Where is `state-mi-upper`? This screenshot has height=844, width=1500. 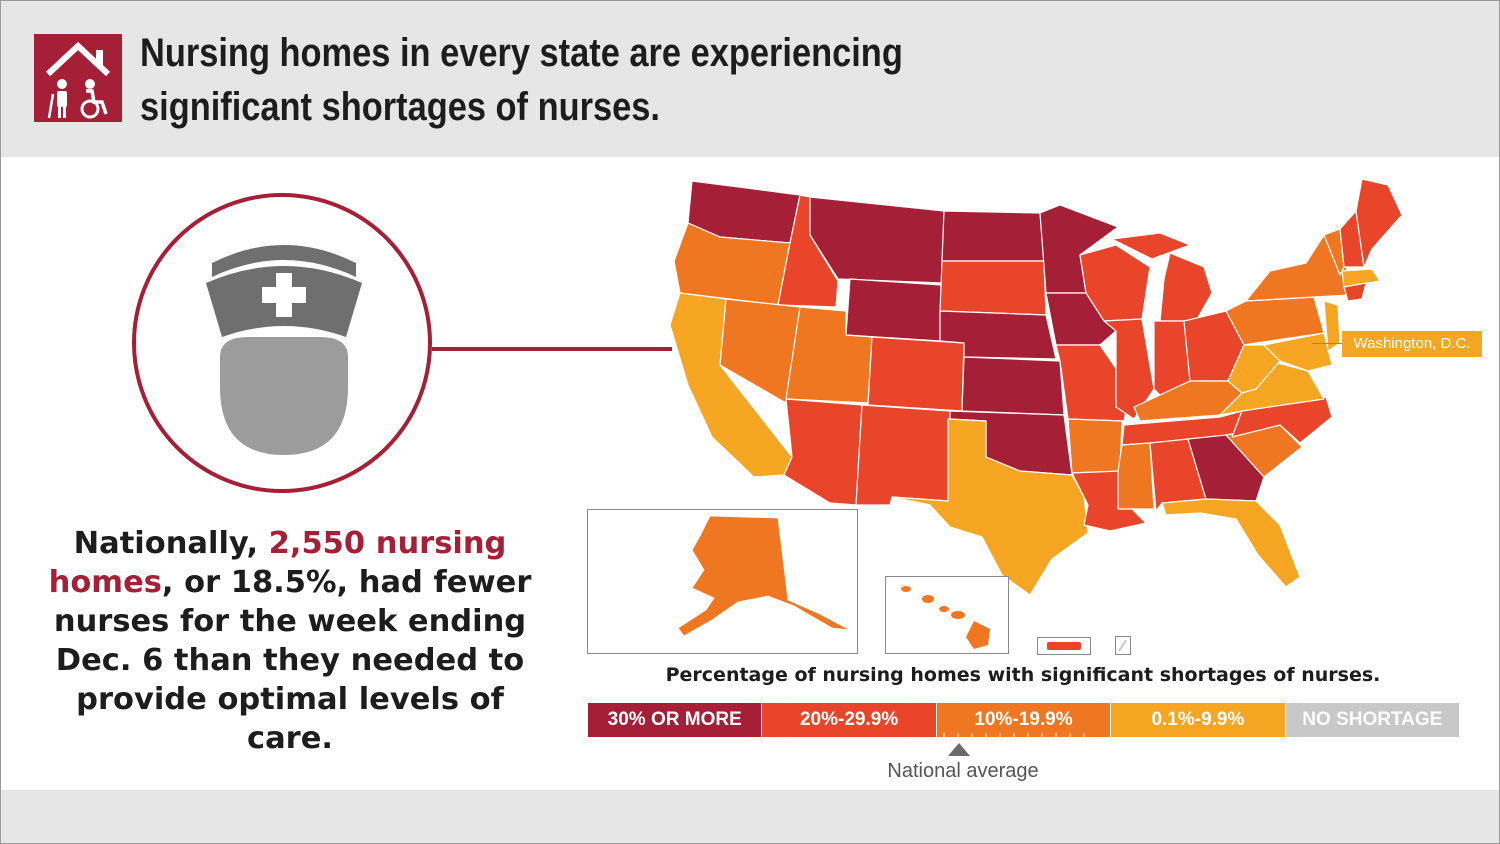 state-mi-upper is located at coordinates (1151, 246).